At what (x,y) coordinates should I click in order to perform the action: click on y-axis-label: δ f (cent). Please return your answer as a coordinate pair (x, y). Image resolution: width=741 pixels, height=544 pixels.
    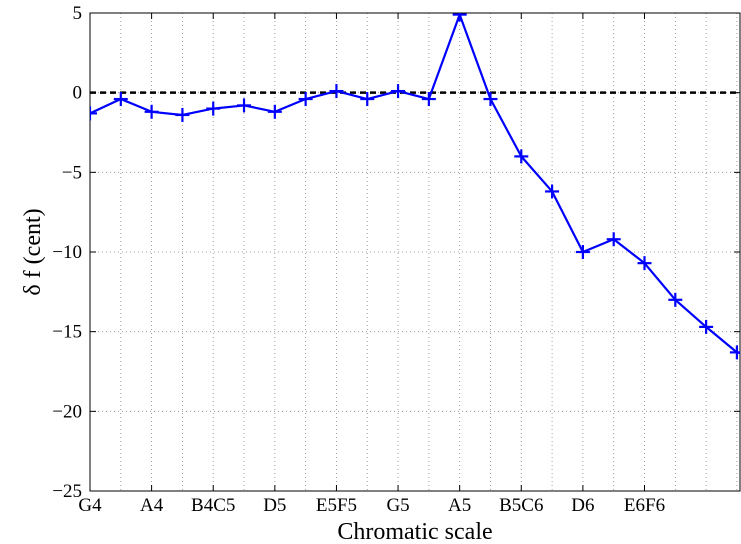
    Looking at the image, I should click on (33, 251).